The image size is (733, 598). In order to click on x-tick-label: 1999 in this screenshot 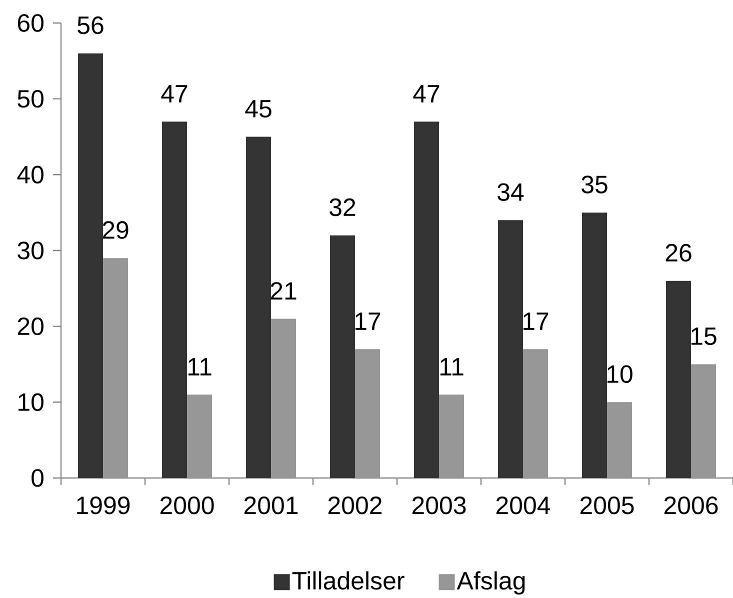, I will do `click(103, 505)`.